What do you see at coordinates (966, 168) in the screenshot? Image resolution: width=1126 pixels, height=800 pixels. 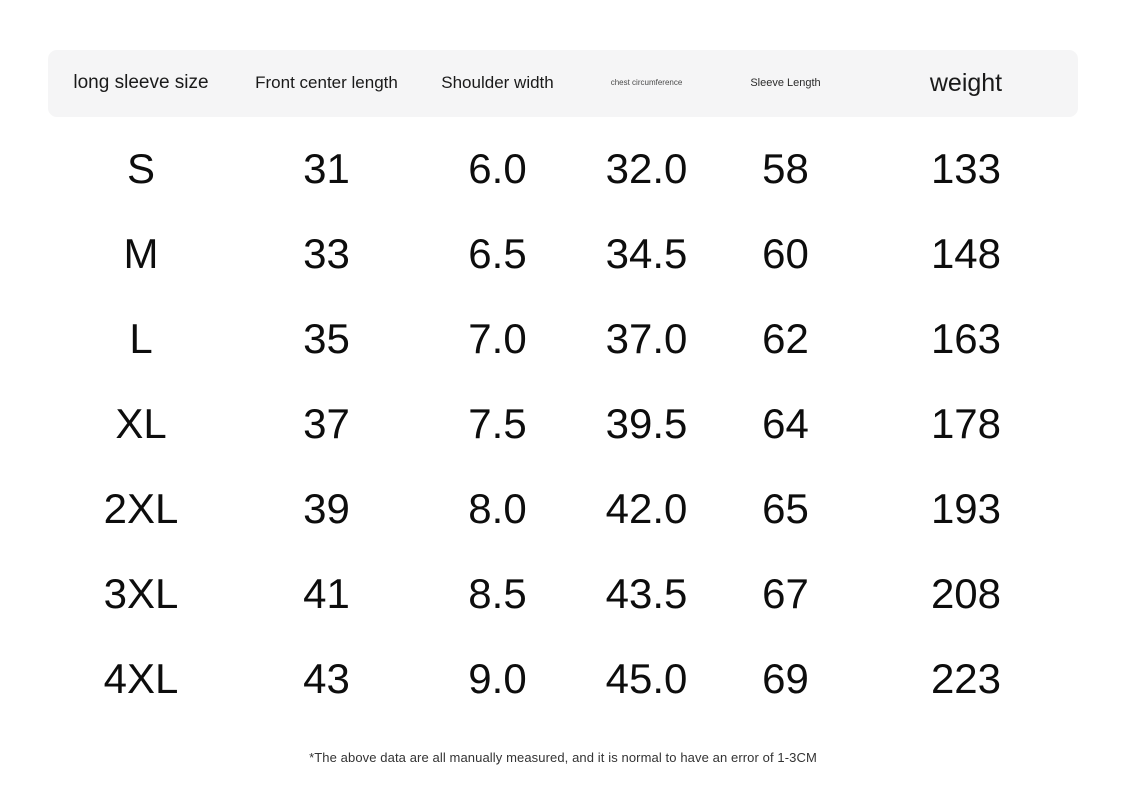 I see `cell-weight: 133` at bounding box center [966, 168].